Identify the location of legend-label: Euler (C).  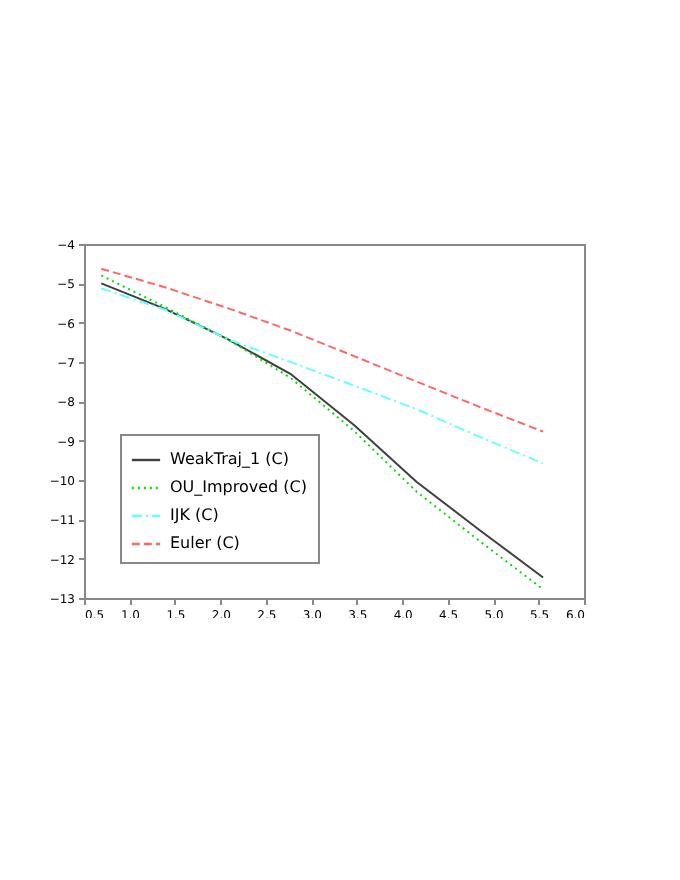
(205, 543).